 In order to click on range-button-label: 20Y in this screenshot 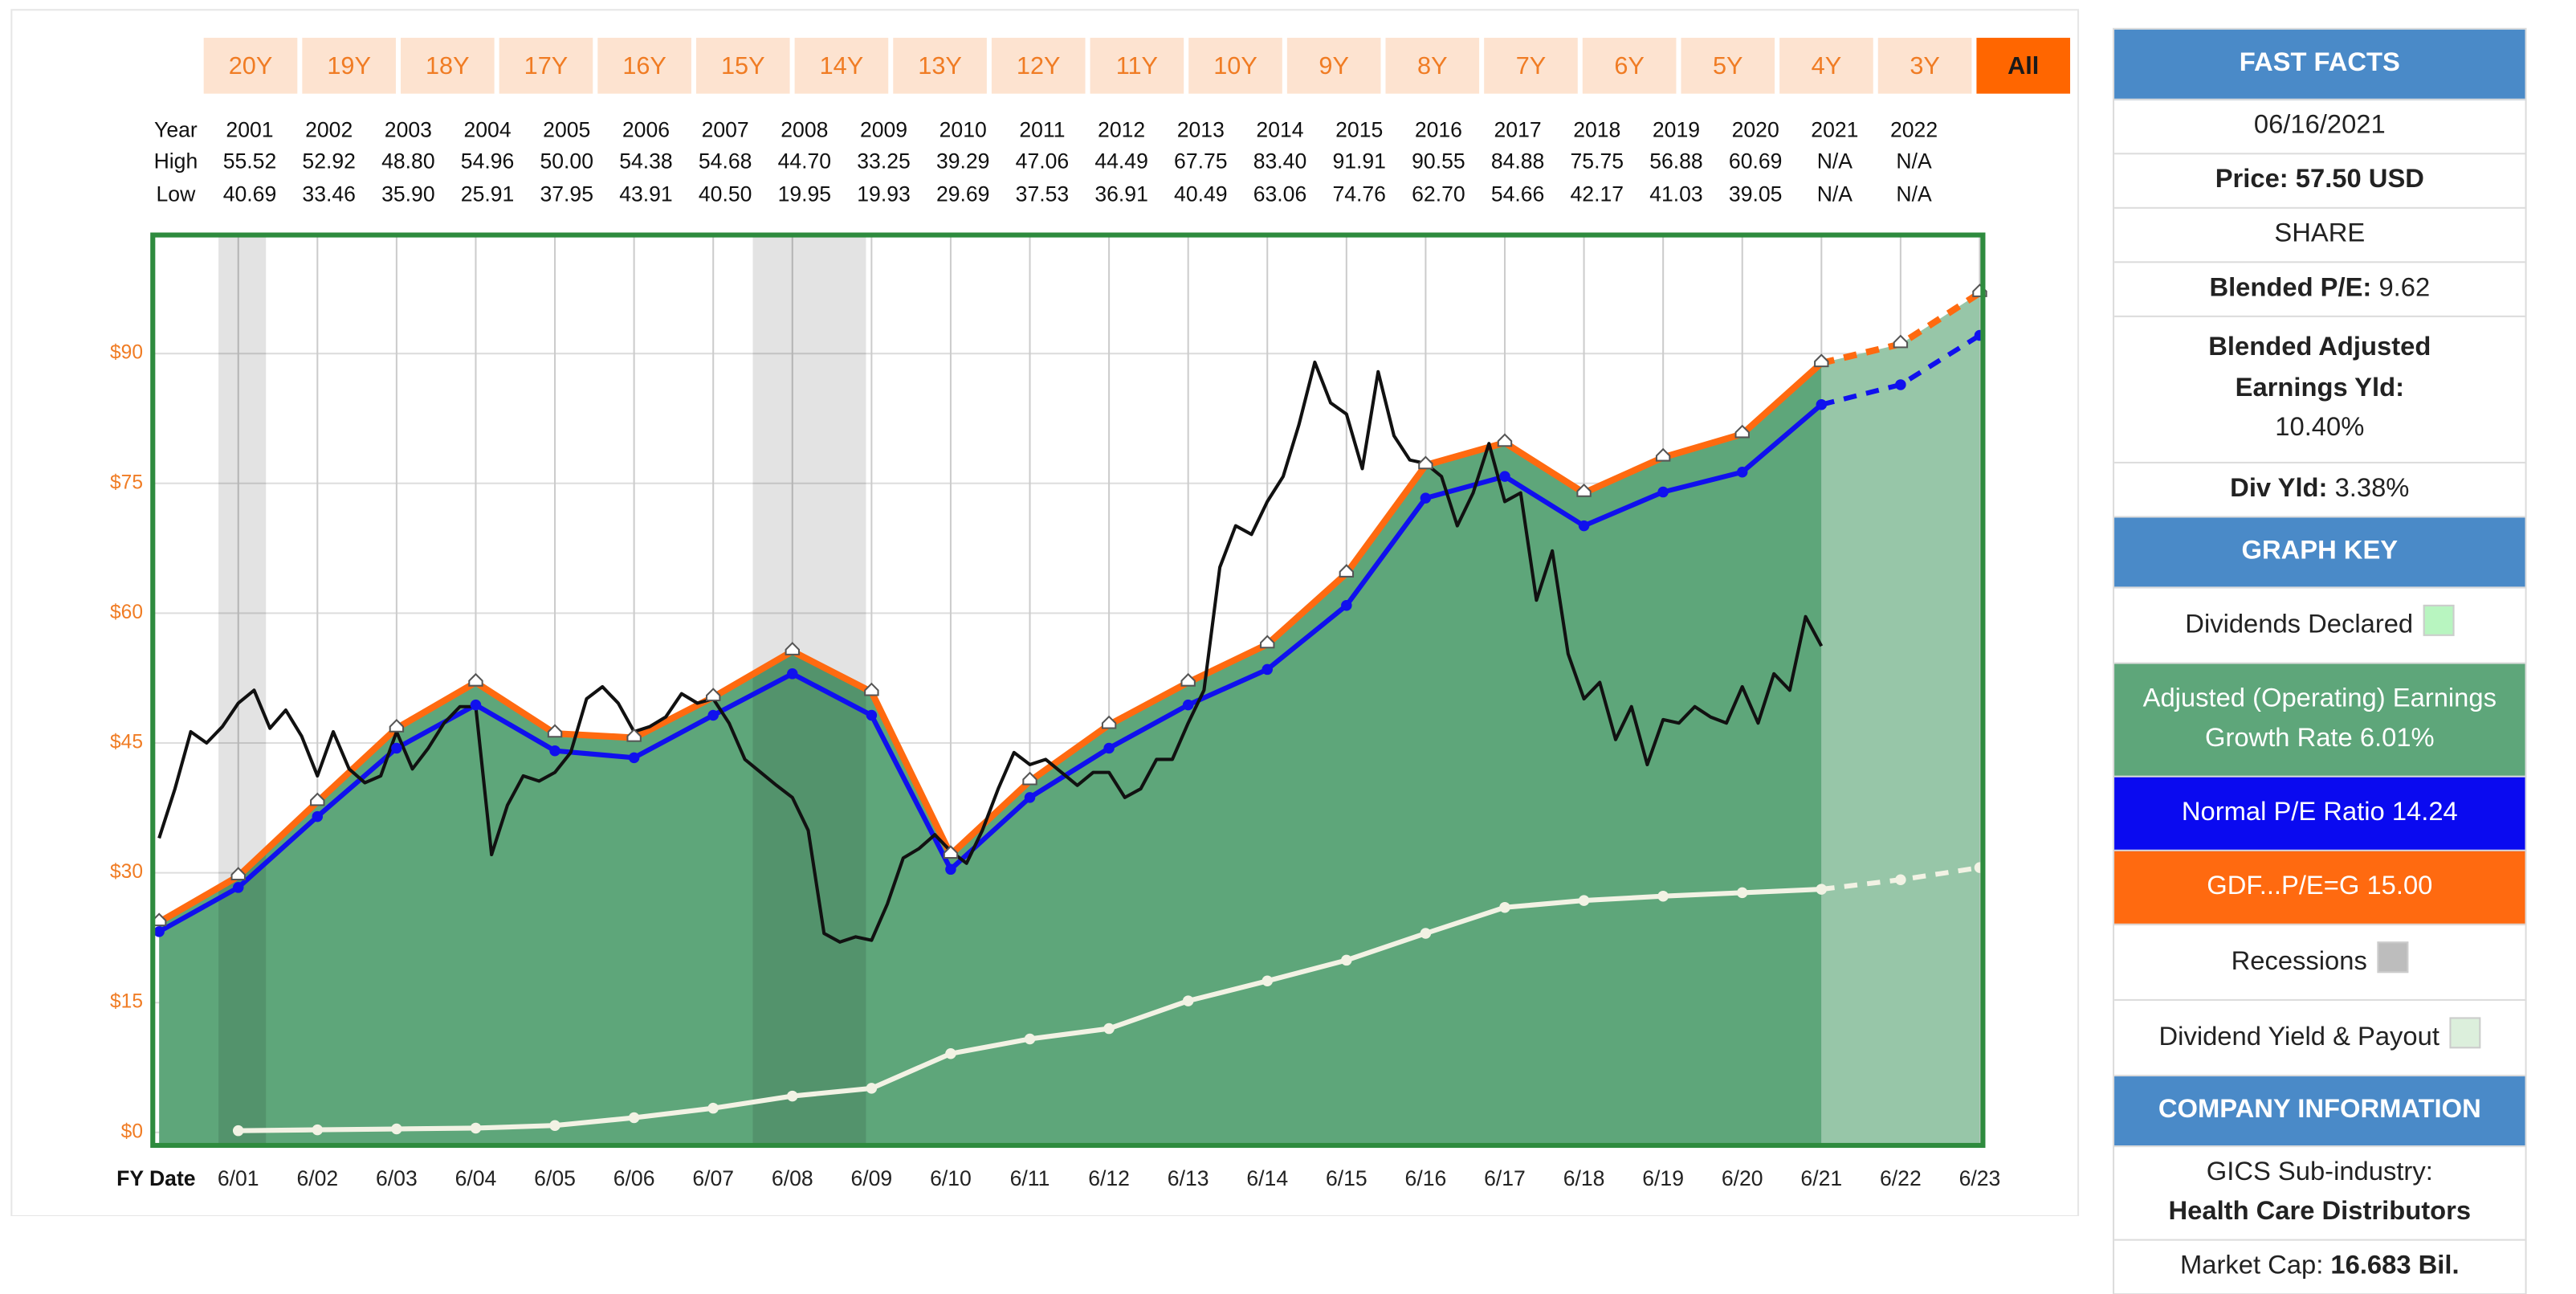, I will do `click(251, 65)`.